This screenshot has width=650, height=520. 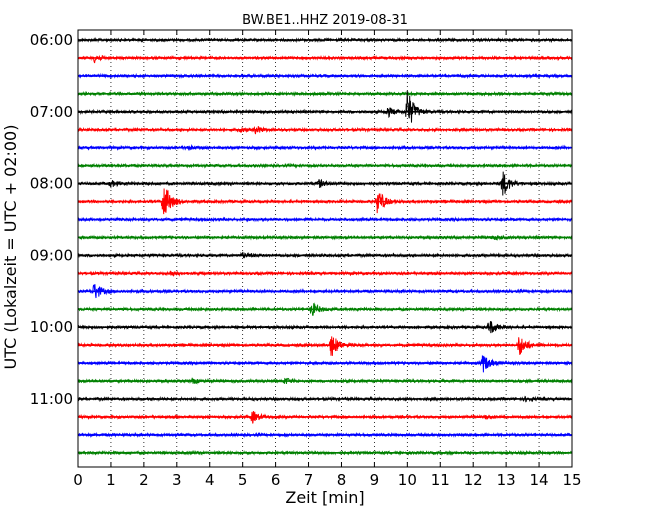 I want to click on x-tick-label: 15, so click(x=571, y=480).